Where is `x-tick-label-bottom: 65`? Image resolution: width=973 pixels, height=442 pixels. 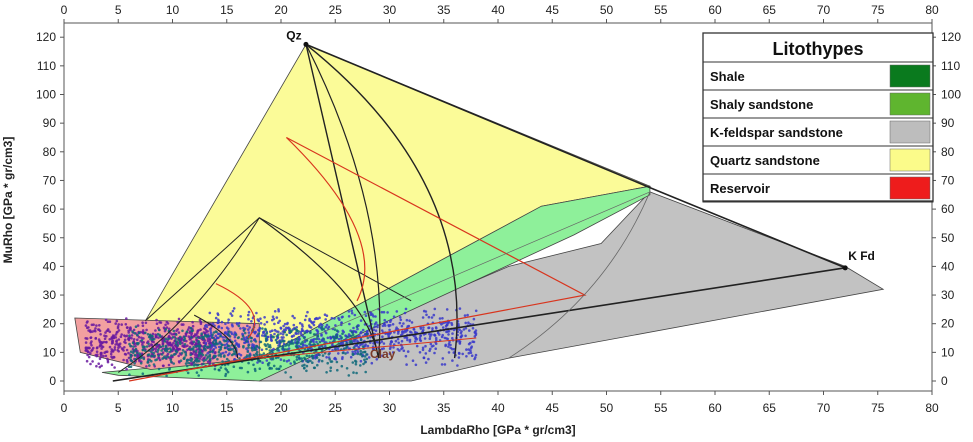
x-tick-label-bottom: 65 is located at coordinates (770, 408).